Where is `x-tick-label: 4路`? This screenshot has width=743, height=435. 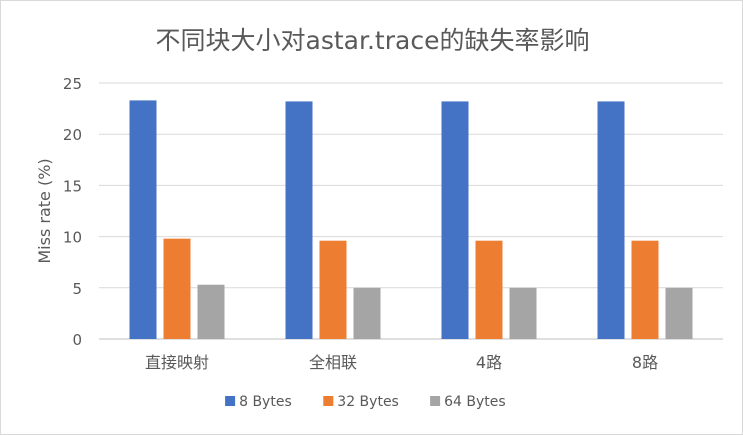 x-tick-label: 4路 is located at coordinates (489, 362).